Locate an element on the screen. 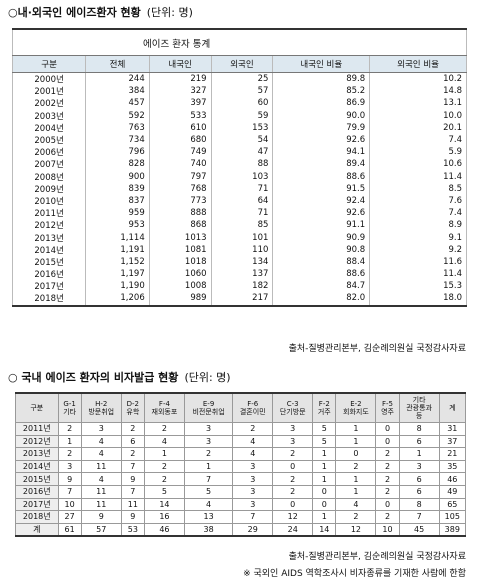 The height and width of the screenshot is (584, 480). cell: 5 is located at coordinates (324, 429).